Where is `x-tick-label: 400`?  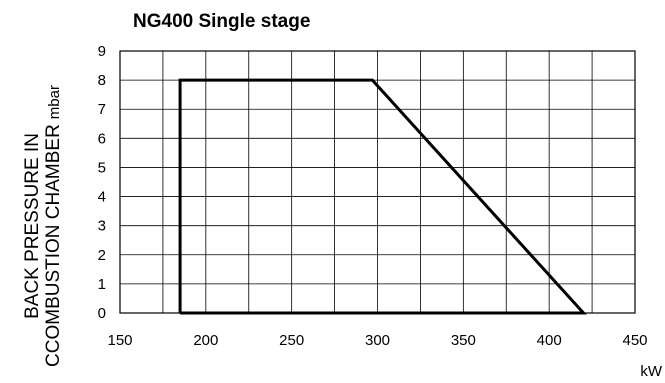
x-tick-label: 400 is located at coordinates (549, 340).